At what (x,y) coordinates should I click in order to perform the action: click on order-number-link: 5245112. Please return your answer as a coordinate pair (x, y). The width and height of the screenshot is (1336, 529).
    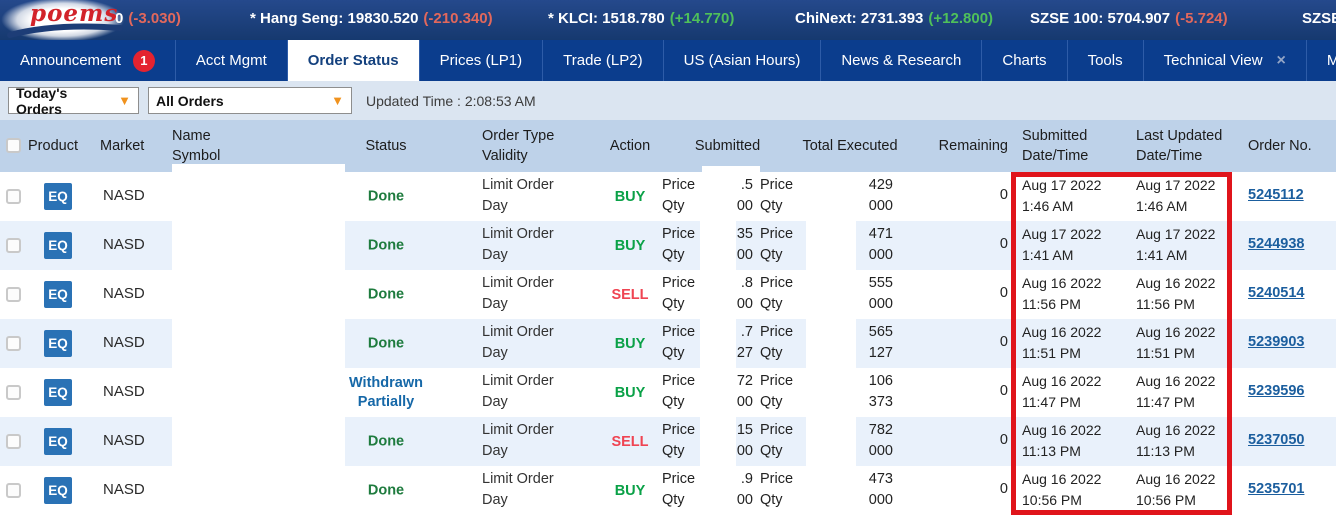
    Looking at the image, I should click on (1276, 195).